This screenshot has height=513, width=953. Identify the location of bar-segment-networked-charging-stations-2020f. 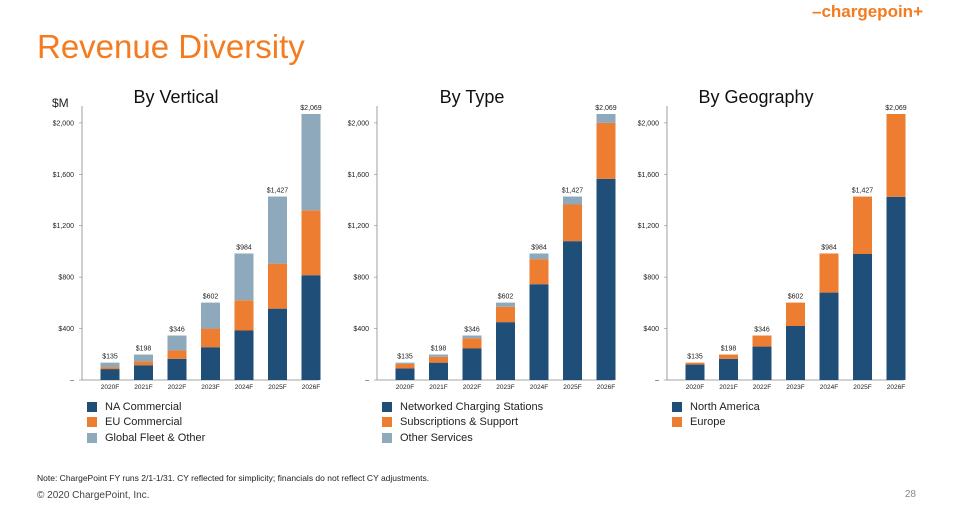
(405, 374).